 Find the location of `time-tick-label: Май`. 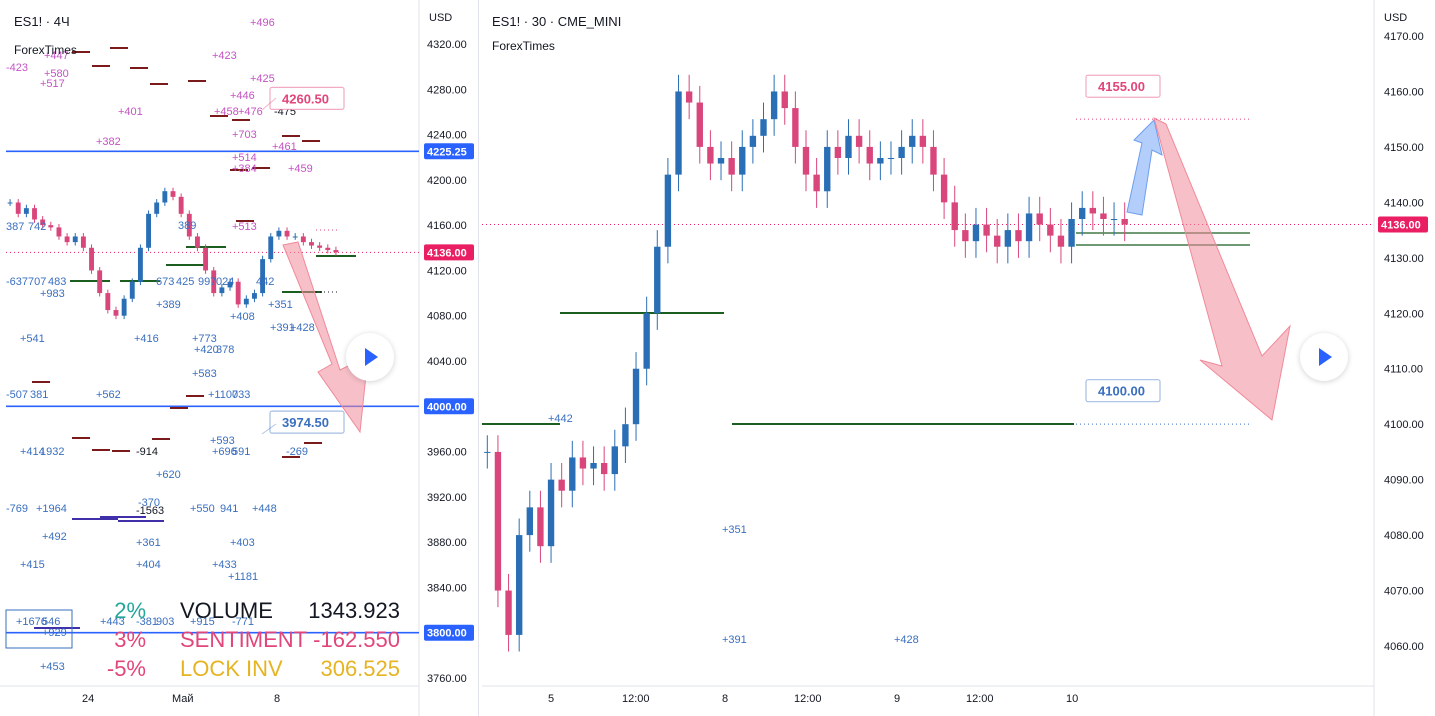

time-tick-label: Май is located at coordinates (183, 699).